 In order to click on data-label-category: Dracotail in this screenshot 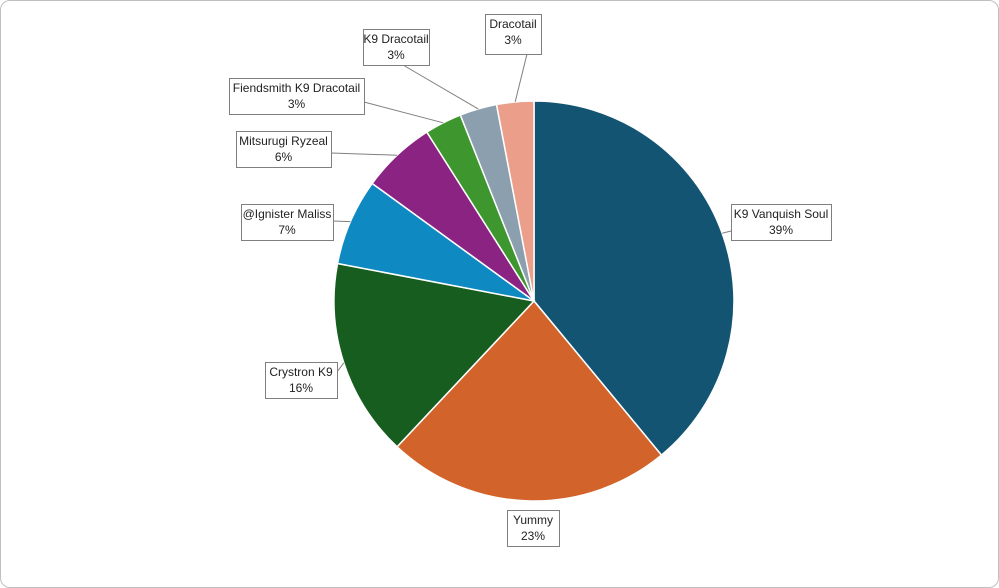, I will do `click(512, 24)`.